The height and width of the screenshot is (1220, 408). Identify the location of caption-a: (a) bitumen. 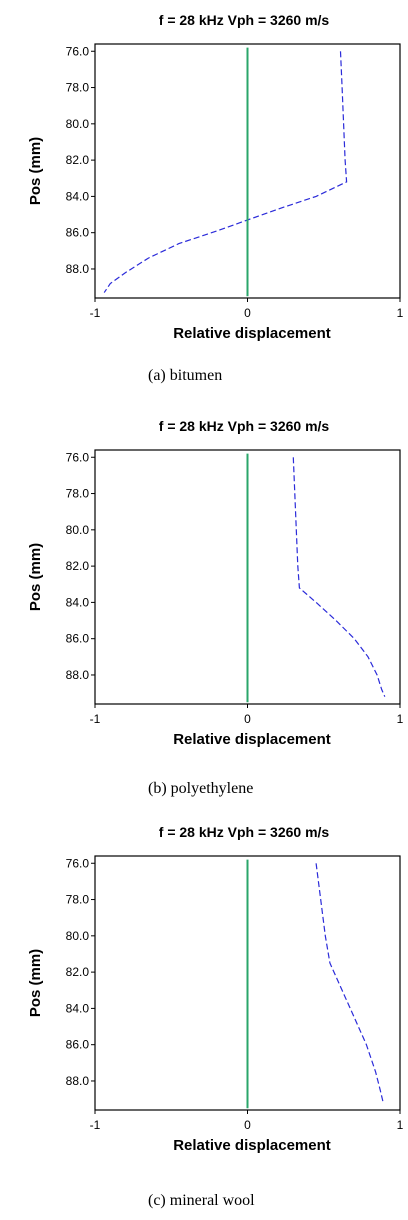
(185, 375).